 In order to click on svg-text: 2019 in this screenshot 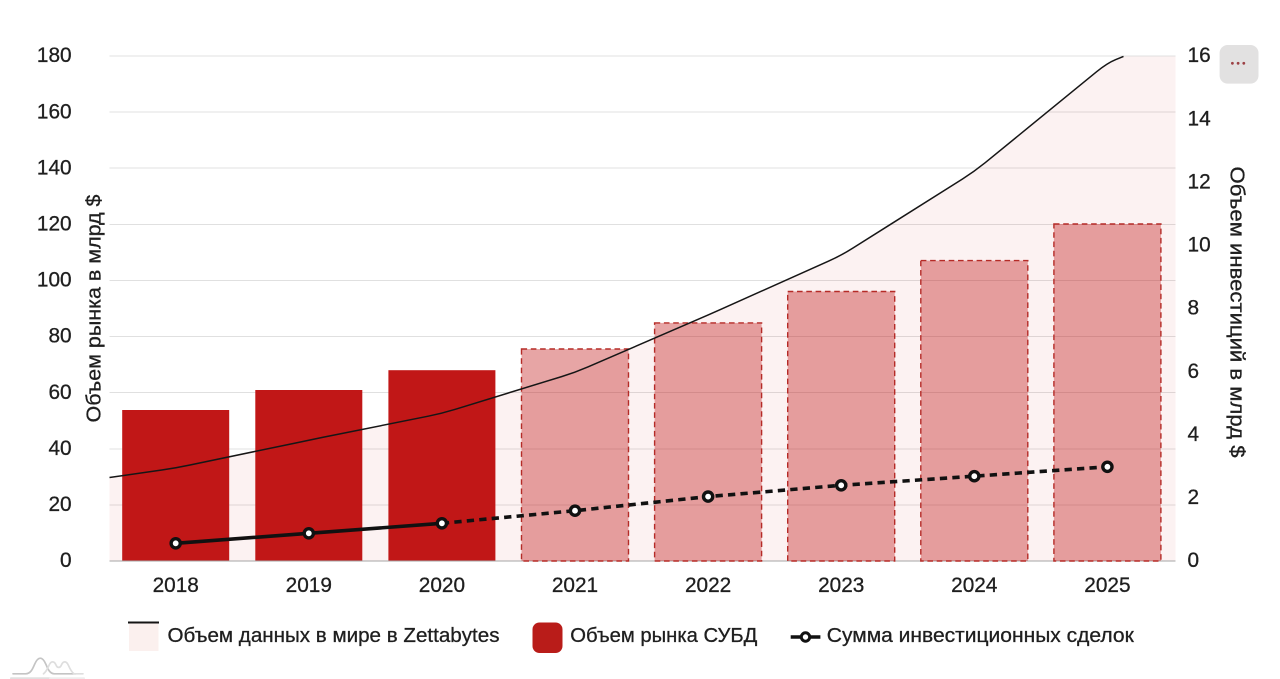, I will do `click(309, 585)`.